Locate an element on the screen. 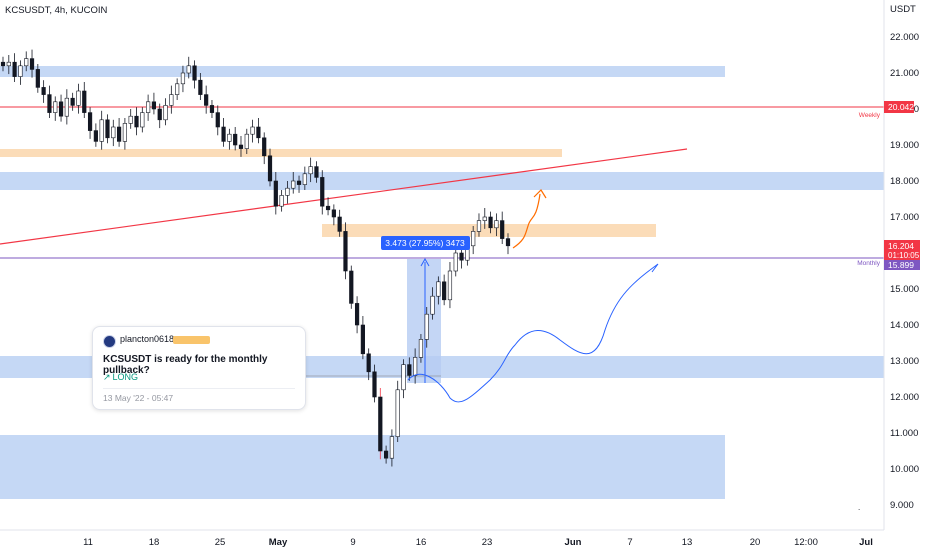  monthly-price: 15.899 is located at coordinates (901, 265).